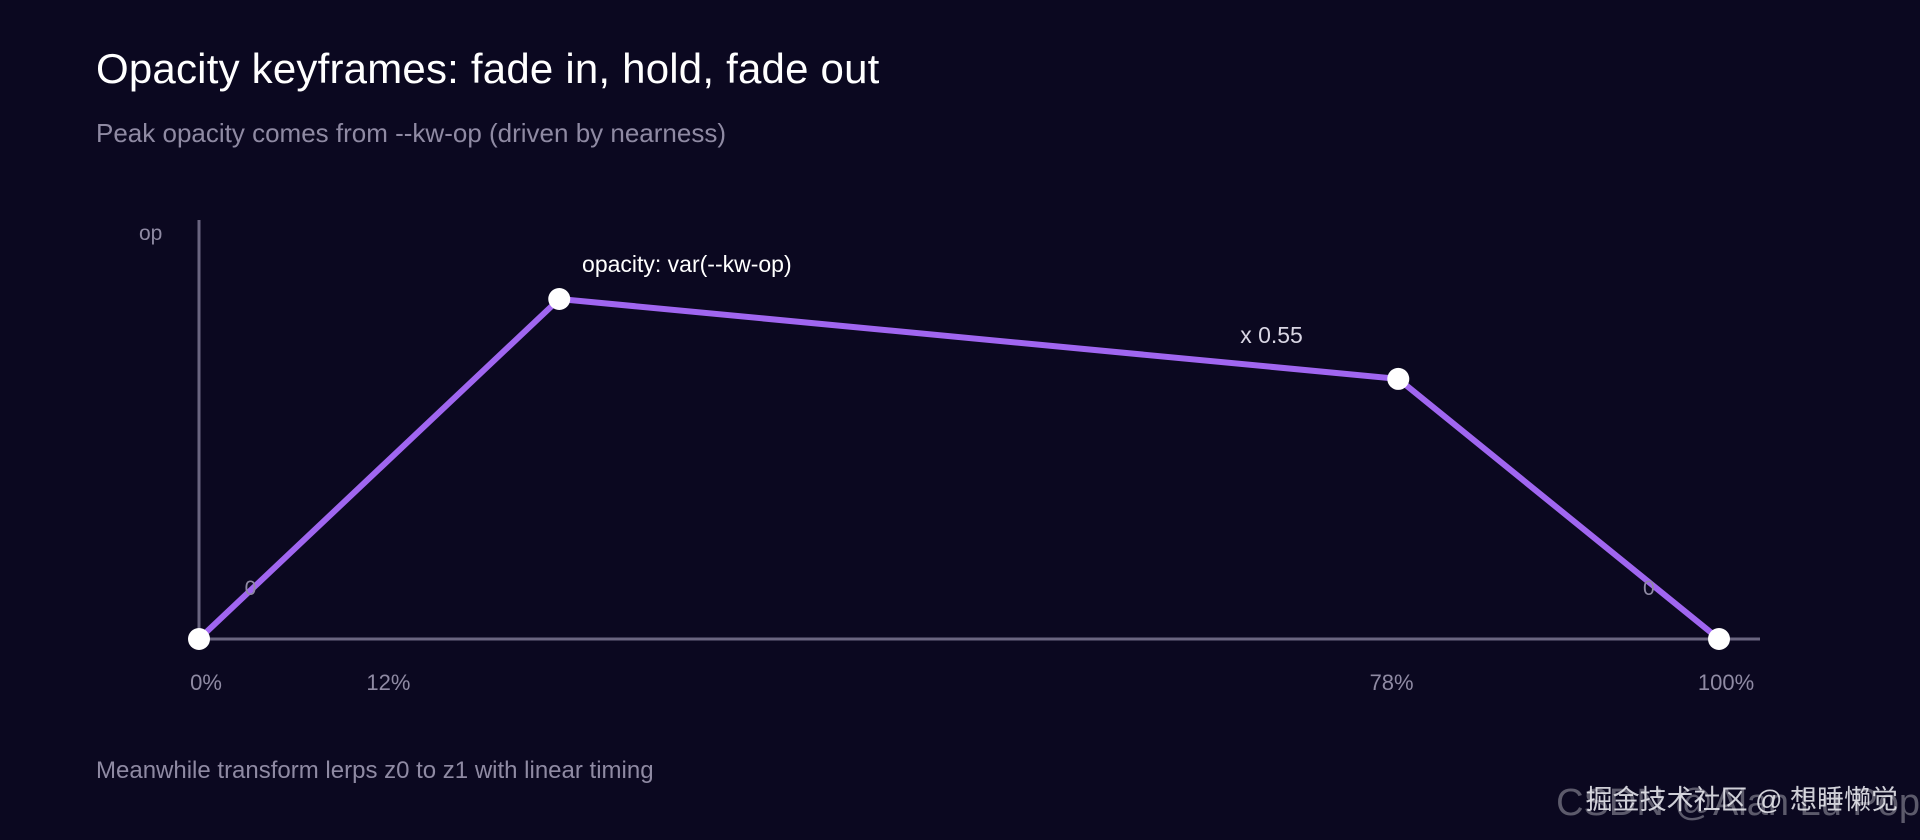 This screenshot has width=1920, height=840. I want to click on y-axis-label: op, so click(150, 233).